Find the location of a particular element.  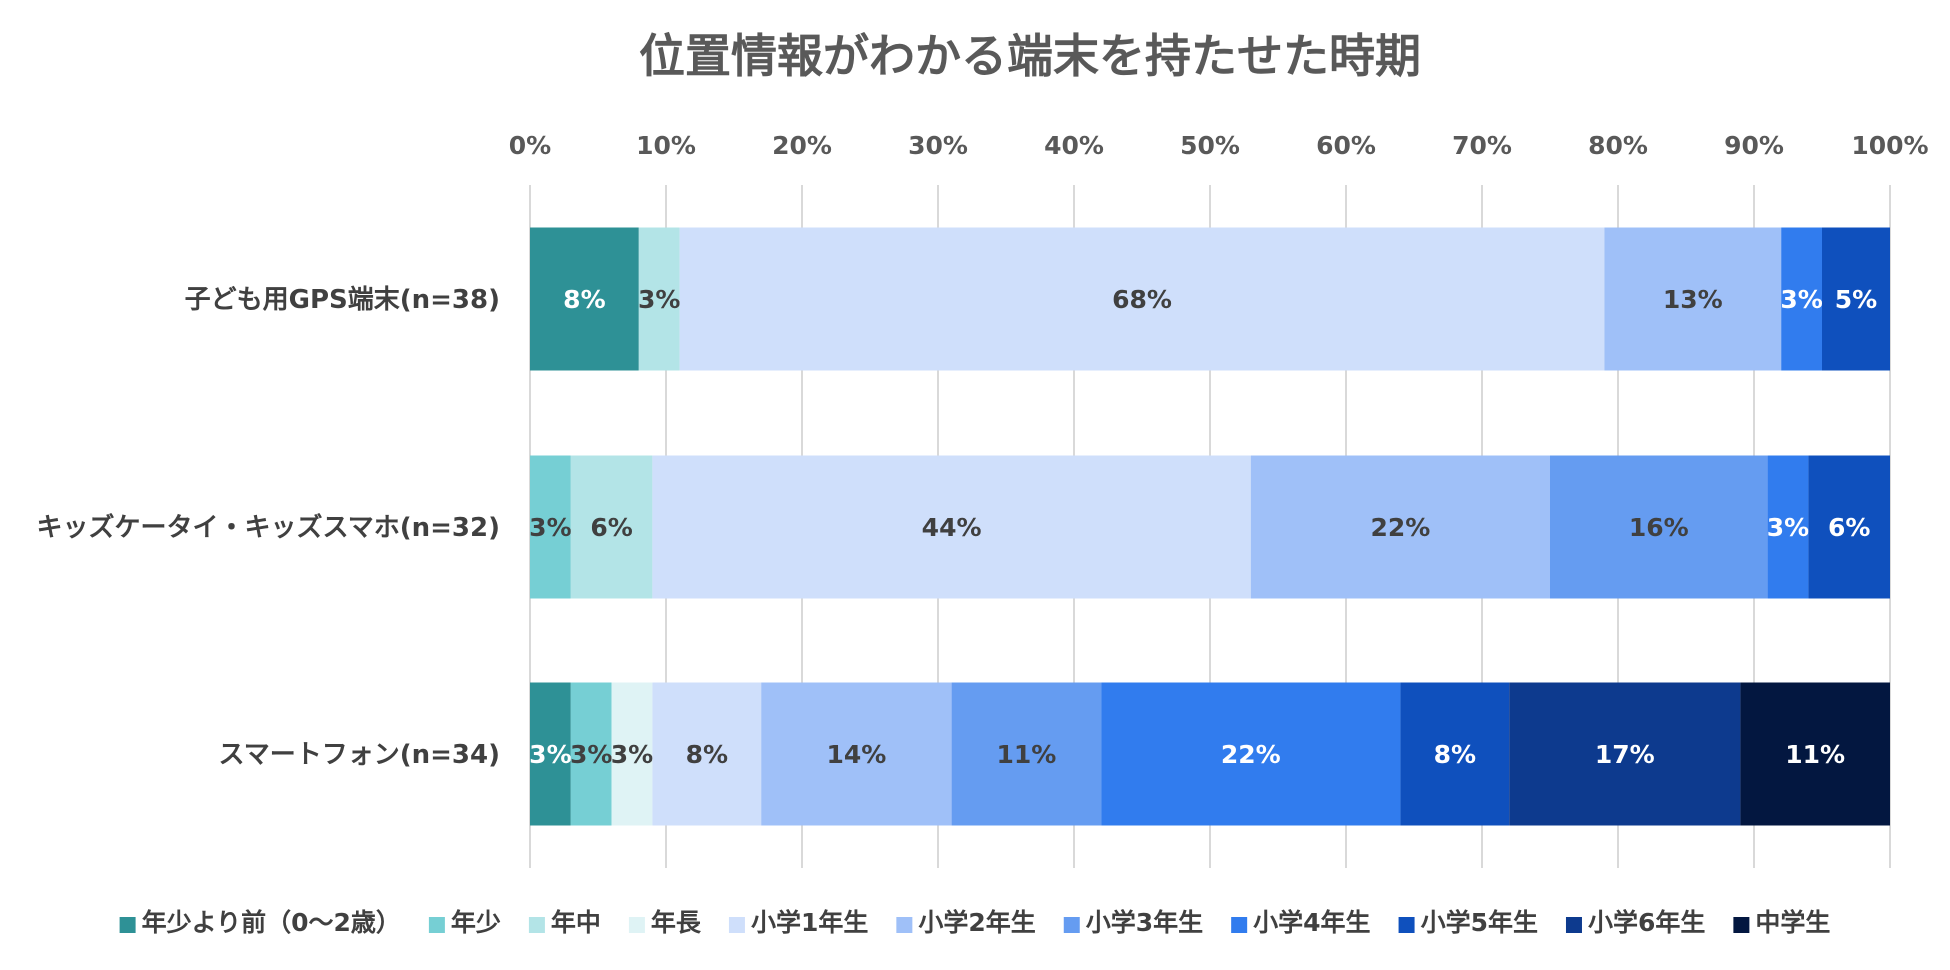

legend-label: 中学生 is located at coordinates (1792, 922).